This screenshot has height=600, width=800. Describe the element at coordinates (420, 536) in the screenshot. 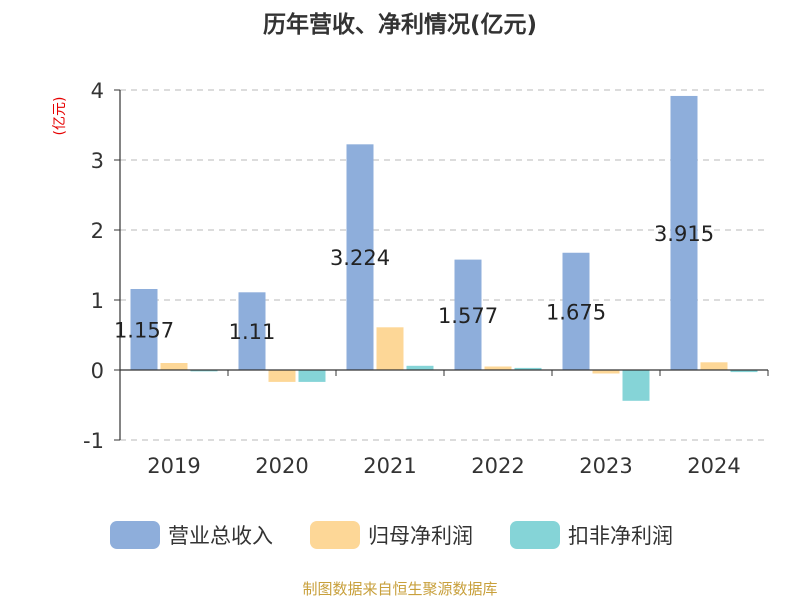

I see `legend-label: 归母净利润` at that location.